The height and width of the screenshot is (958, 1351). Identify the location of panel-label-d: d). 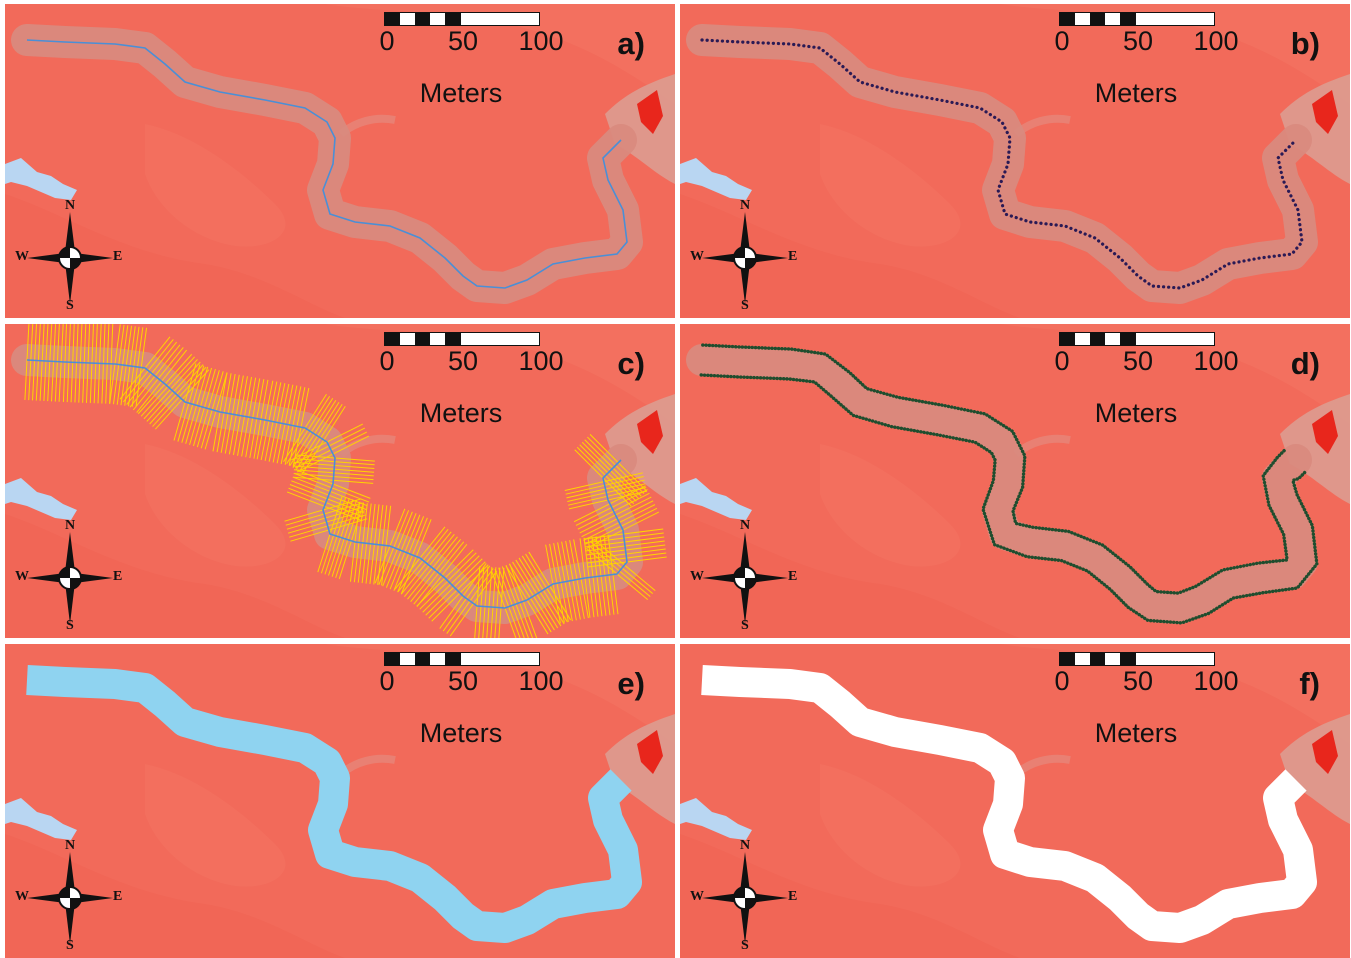
(1305, 363).